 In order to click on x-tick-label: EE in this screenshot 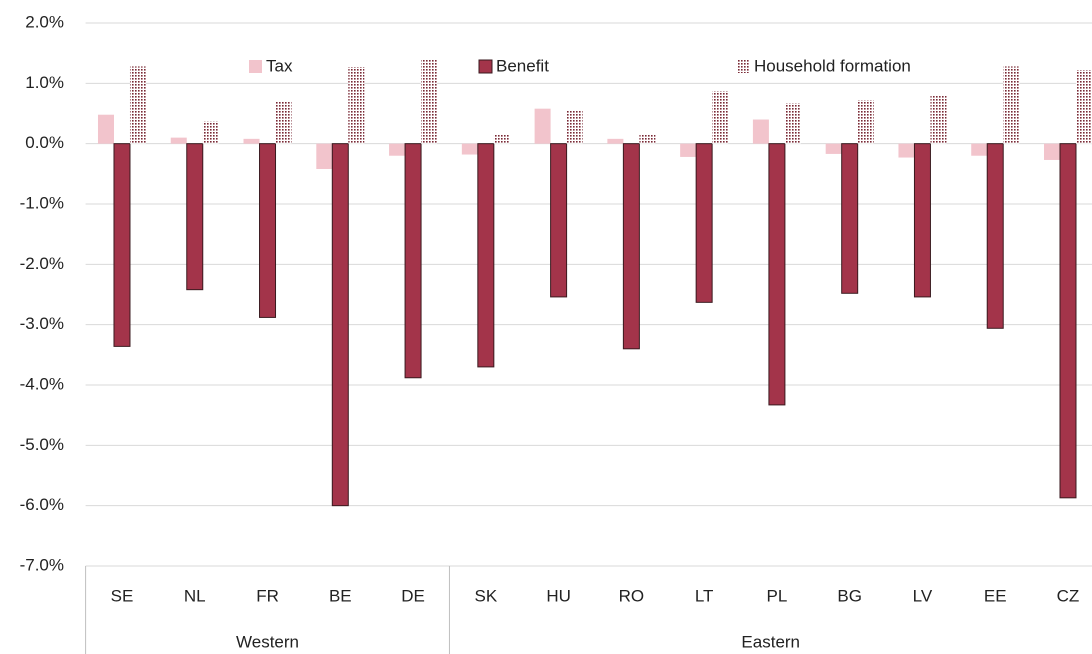, I will do `click(995, 595)`.